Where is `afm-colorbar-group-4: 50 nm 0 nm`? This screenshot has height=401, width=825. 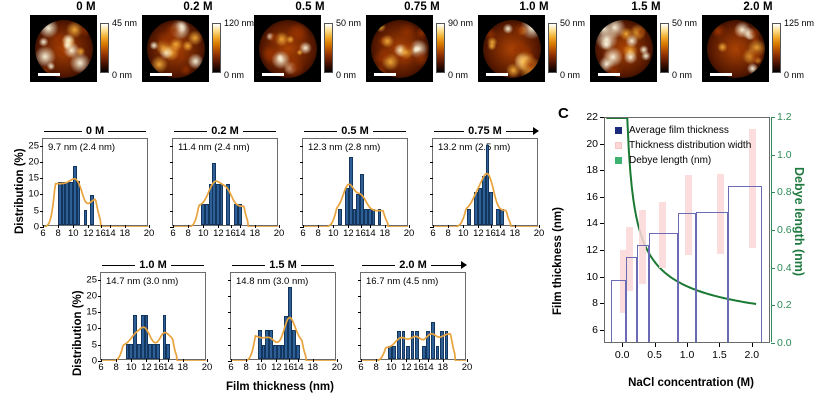 afm-colorbar-group-4: 50 nm 0 nm is located at coordinates (565, 48).